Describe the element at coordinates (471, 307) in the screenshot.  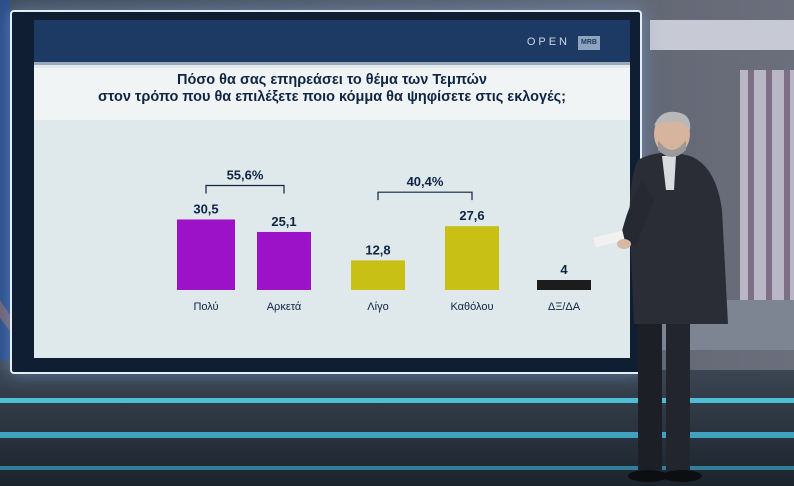
I see `category-label-4: Καθόλου` at that location.